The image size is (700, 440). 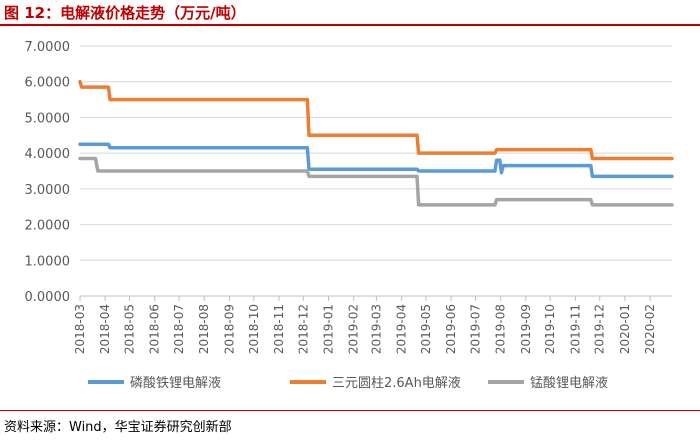 What do you see at coordinates (600, 329) in the screenshot?
I see `x-tick-label: 2019-12` at bounding box center [600, 329].